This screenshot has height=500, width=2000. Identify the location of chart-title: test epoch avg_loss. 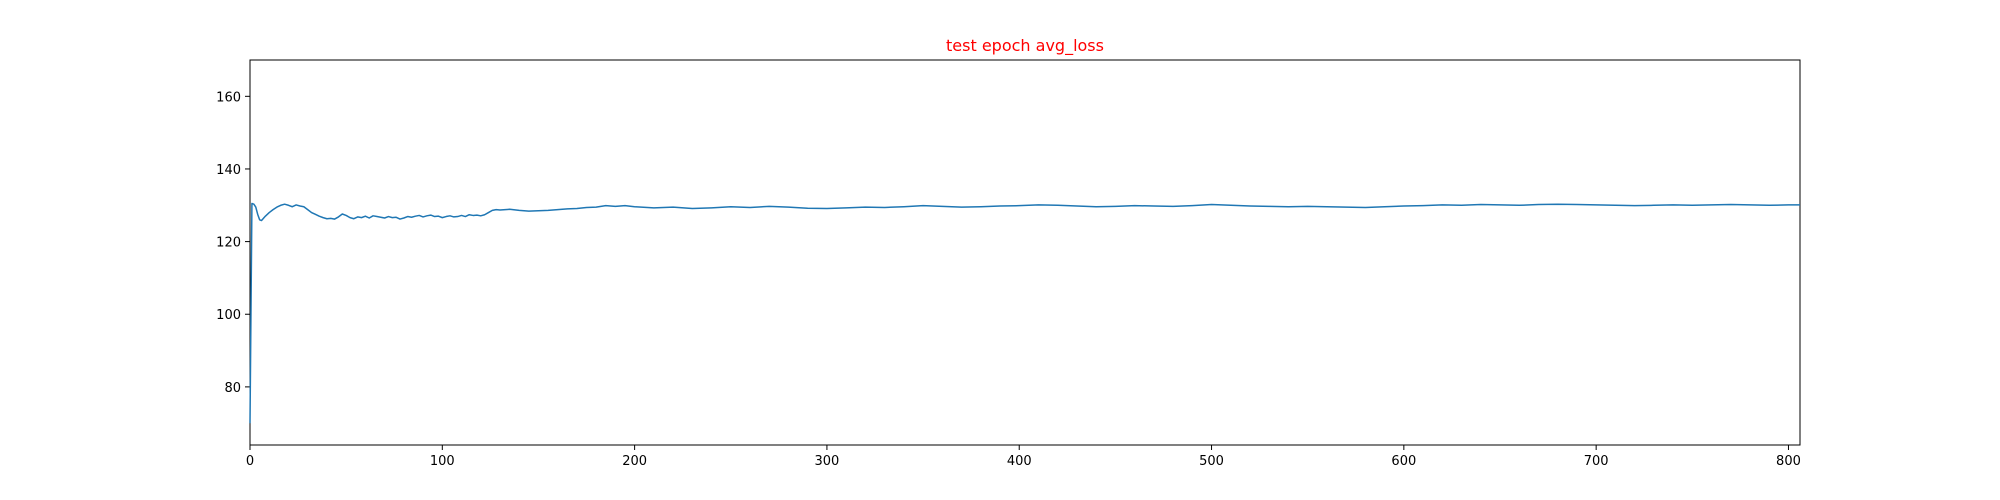
(1025, 46).